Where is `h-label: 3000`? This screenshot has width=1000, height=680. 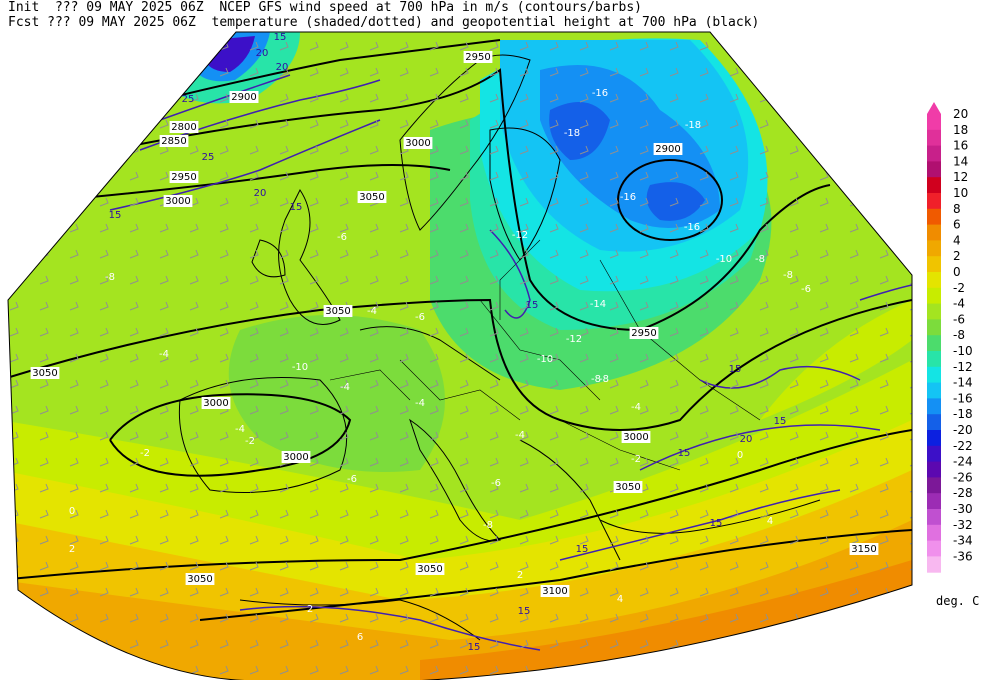
h-label: 3000 is located at coordinates (295, 457).